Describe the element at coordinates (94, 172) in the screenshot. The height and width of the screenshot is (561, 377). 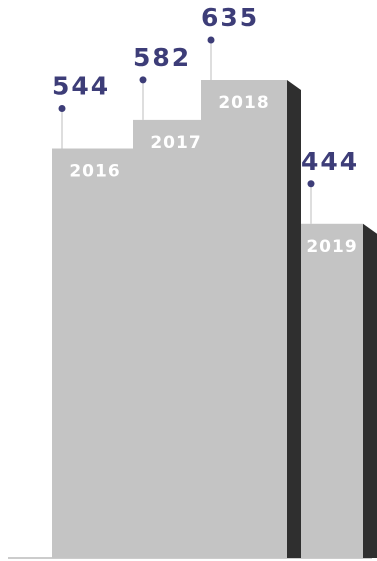
I see `category-label-2016: 2016` at that location.